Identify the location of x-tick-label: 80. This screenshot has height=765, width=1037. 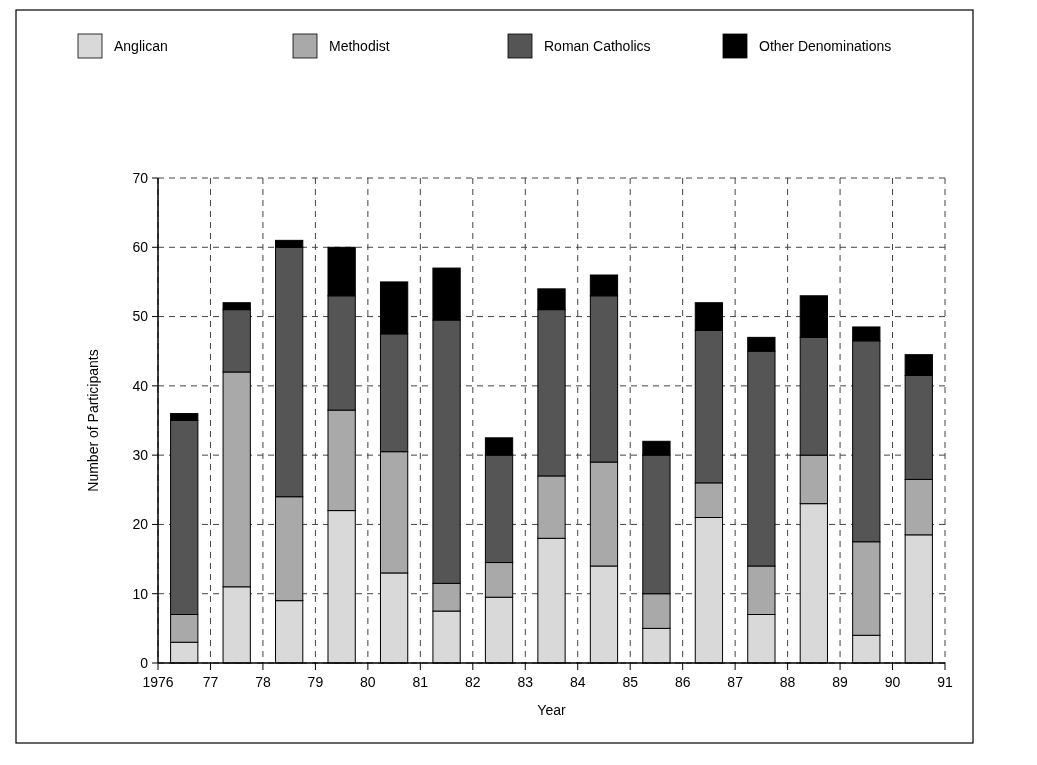
(368, 682).